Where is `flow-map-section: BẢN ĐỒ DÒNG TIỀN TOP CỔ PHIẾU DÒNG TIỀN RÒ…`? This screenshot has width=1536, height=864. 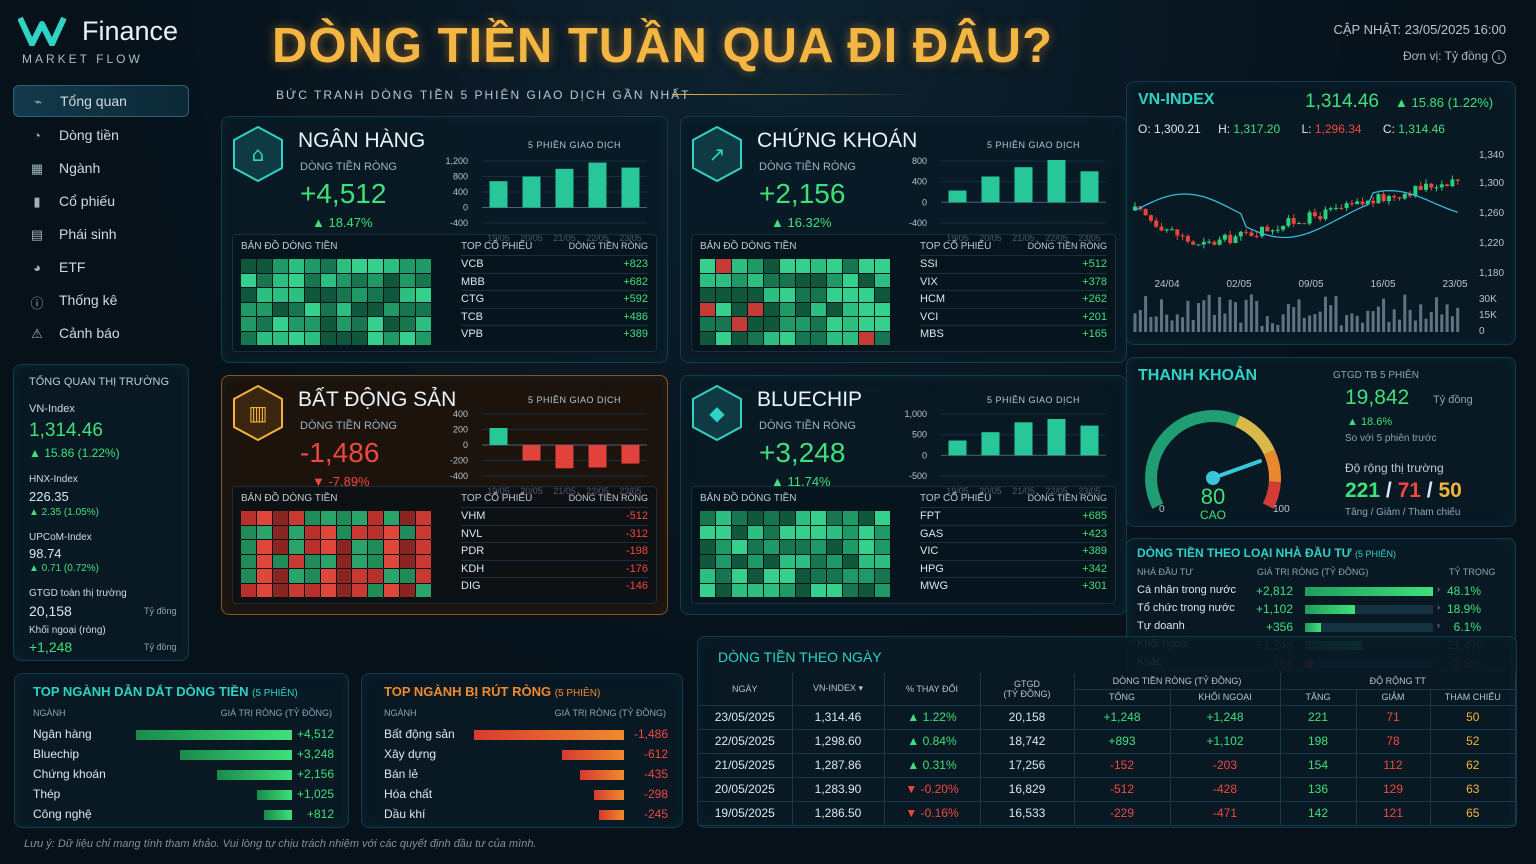
flow-map-section: BẢN ĐỒ DÒNG TIỀN TOP CỔ PHIẾU DÒNG TIỀN RÒ… is located at coordinates (903, 545).